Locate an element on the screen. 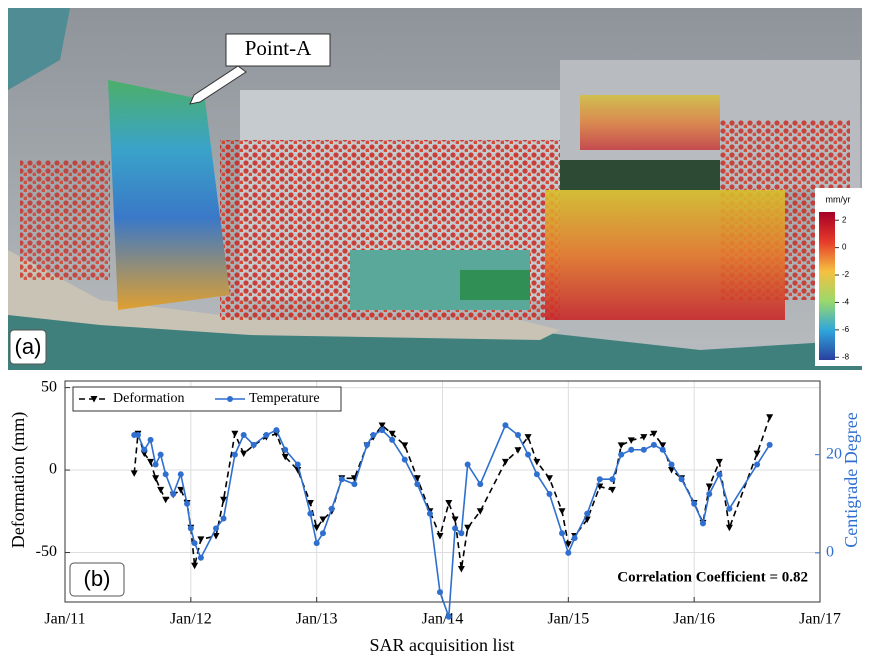 Image resolution: width=869 pixels, height=665 pixels. x-tick-label: Jan/12 is located at coordinates (191, 619).